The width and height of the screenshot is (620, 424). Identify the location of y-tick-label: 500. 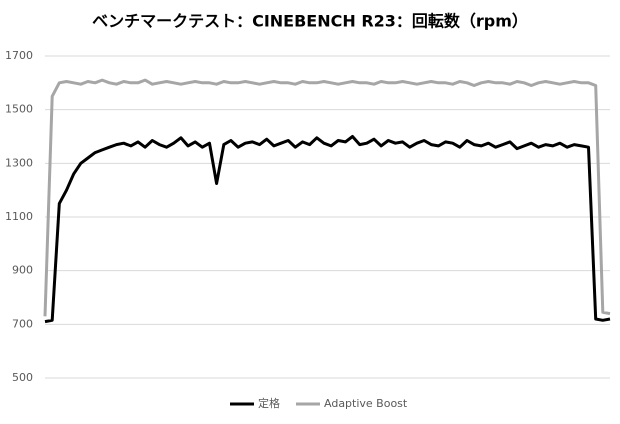
(22, 377).